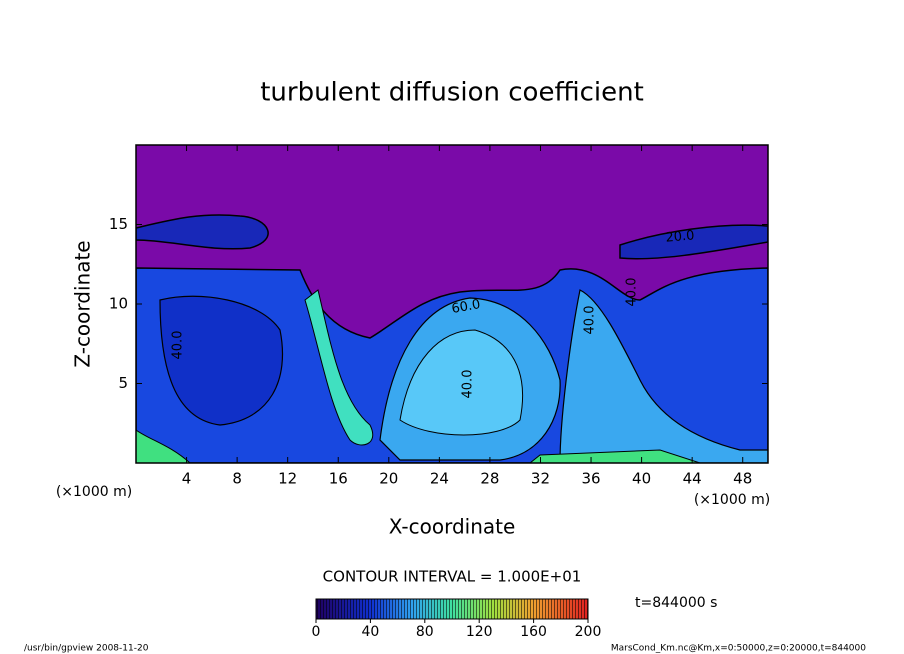 This screenshot has height=654, width=904. What do you see at coordinates (641, 479) in the screenshot?
I see `x-tick-label: 40` at bounding box center [641, 479].